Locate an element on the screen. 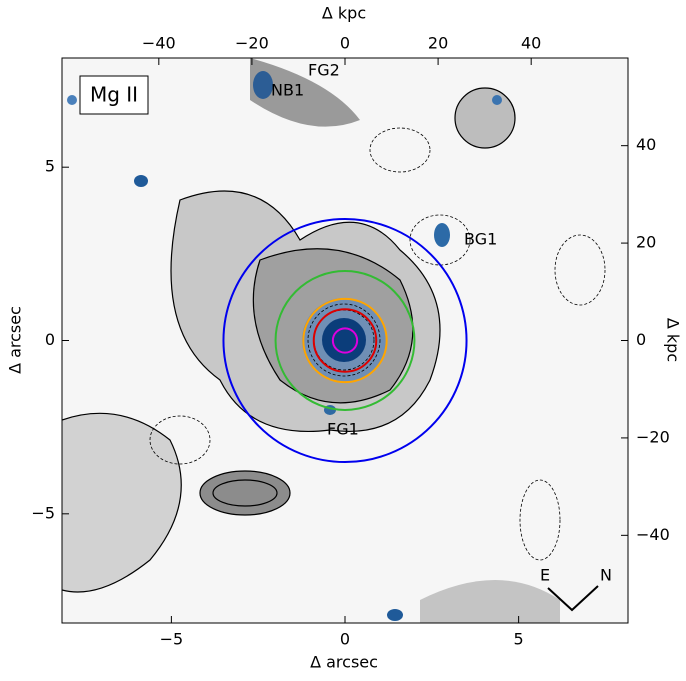 The height and width of the screenshot is (681, 686). aperture-circles is located at coordinates (345, 340).